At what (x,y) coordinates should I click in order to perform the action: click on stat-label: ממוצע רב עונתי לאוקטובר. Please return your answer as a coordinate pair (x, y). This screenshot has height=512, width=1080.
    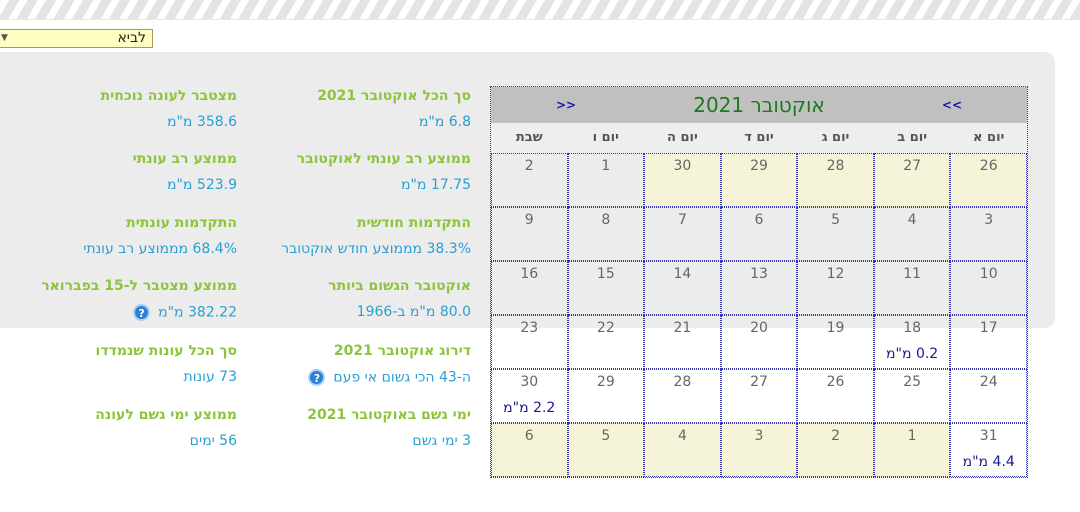
    Looking at the image, I should click on (383, 159).